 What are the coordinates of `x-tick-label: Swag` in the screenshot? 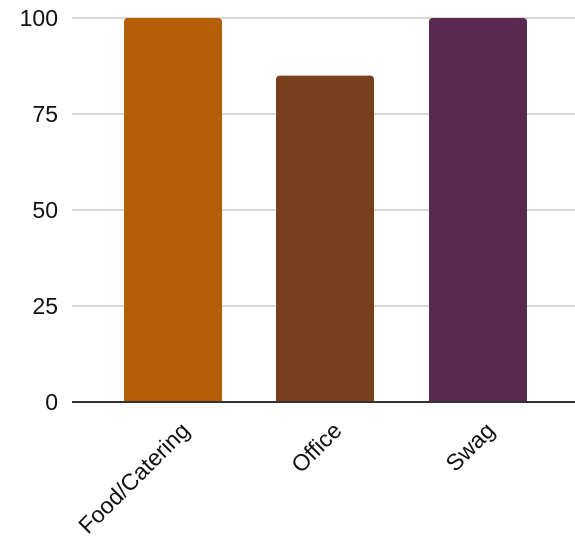 It's located at (469, 446).